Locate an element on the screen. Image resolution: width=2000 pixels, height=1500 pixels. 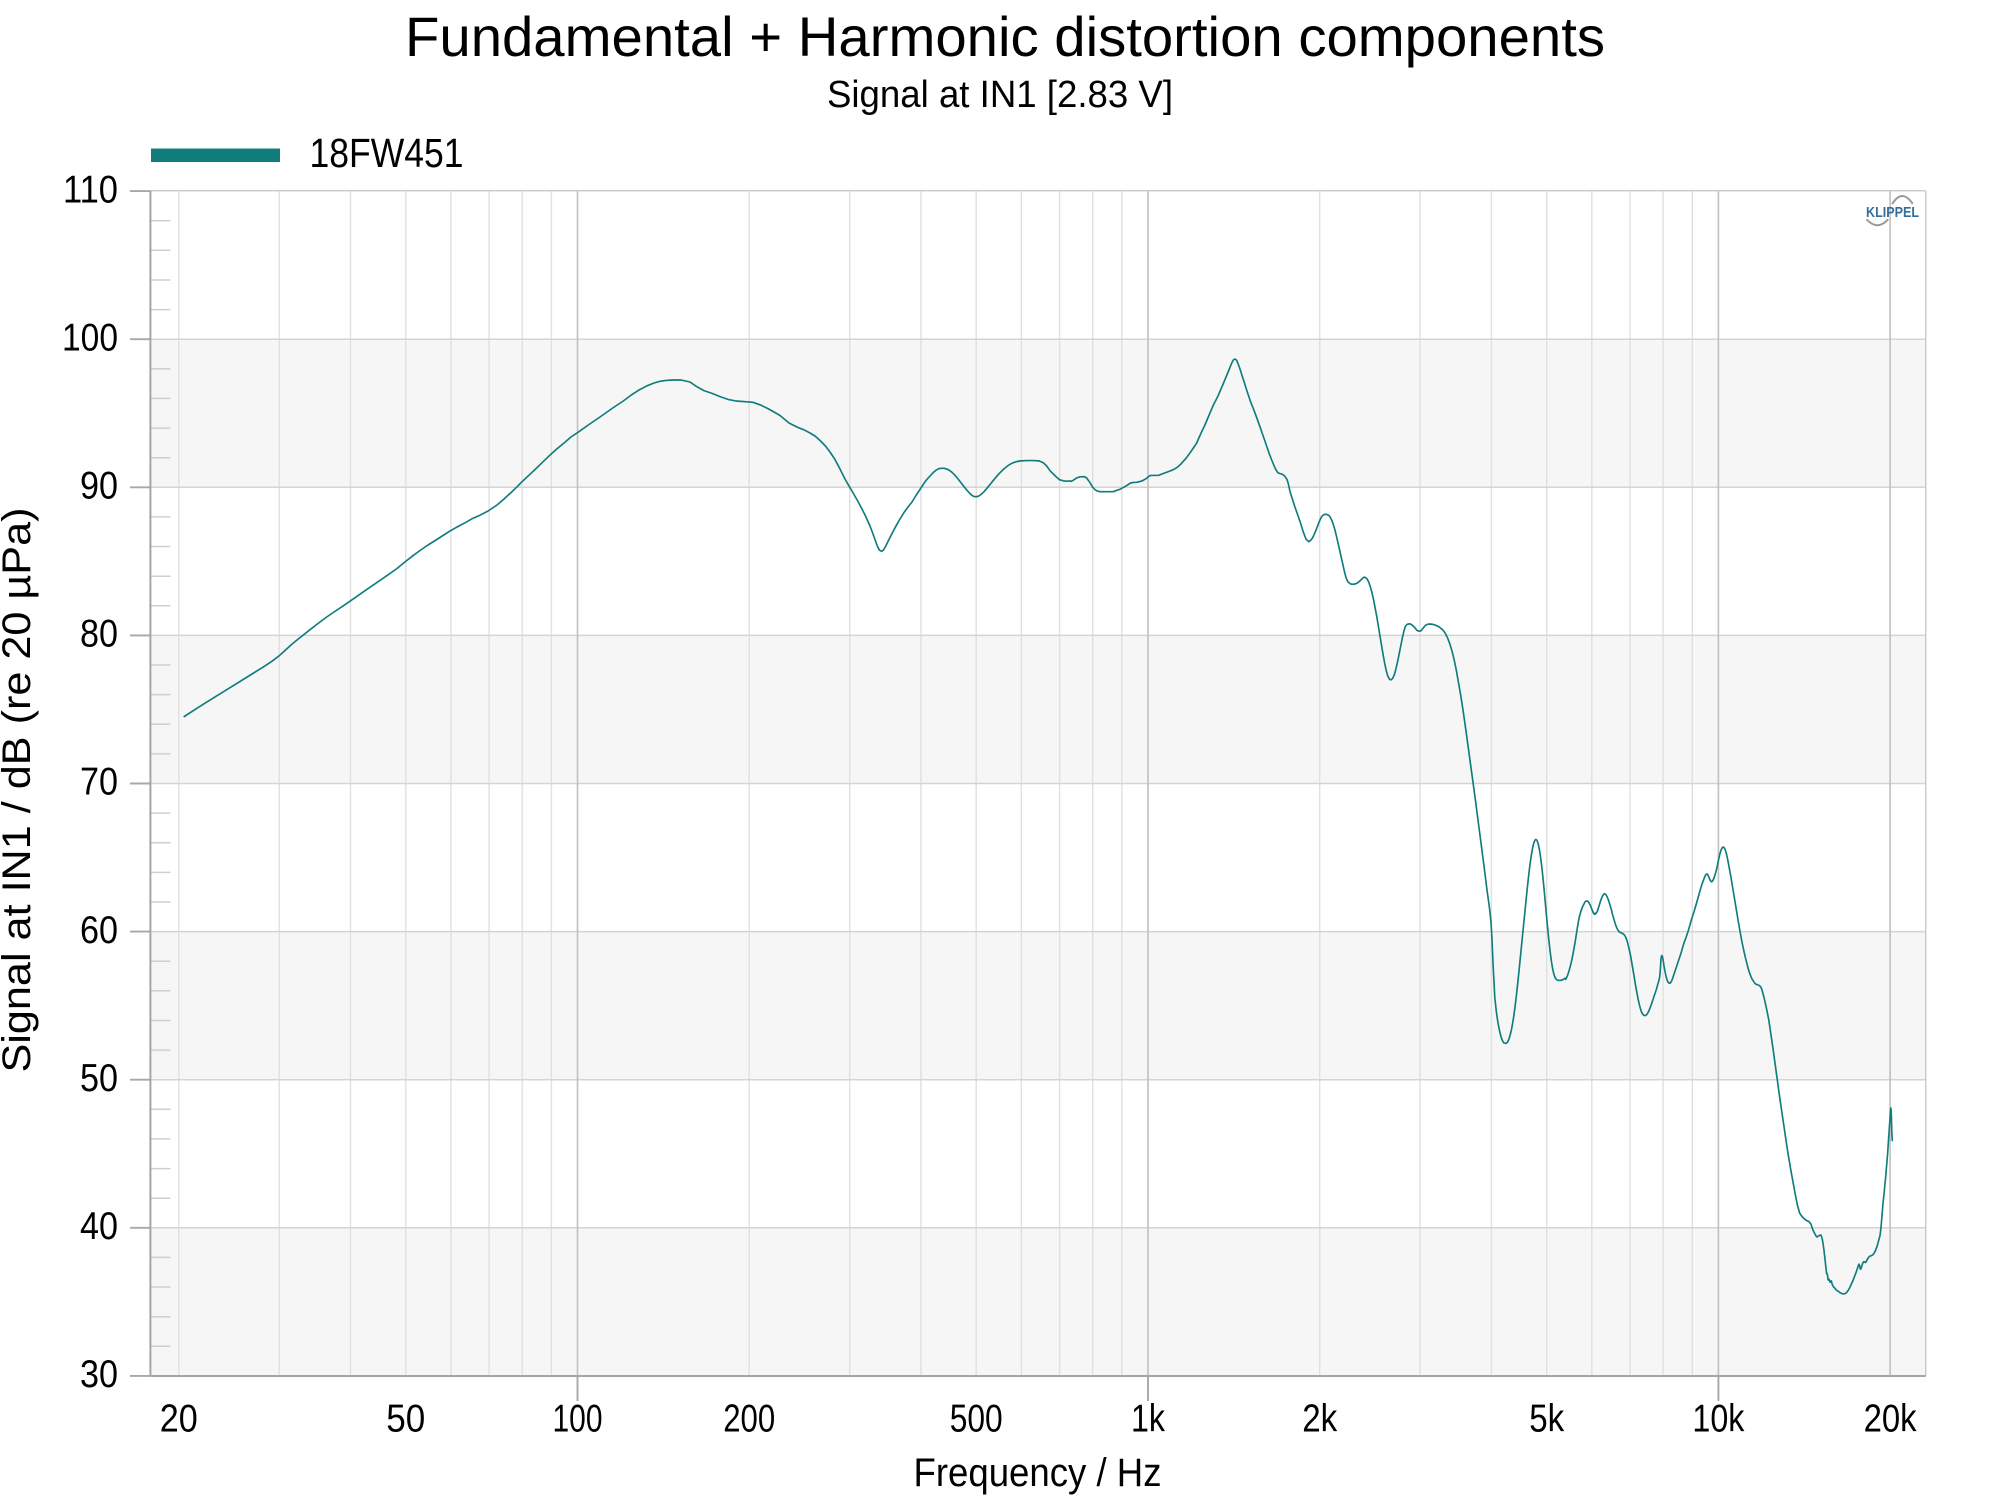
svg-text: 5k is located at coordinates (1546, 1419).